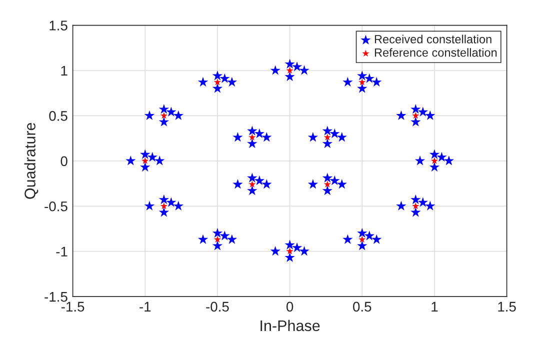 The height and width of the screenshot is (337, 560). What do you see at coordinates (290, 326) in the screenshot?
I see `x-axis-title: In-Phase` at bounding box center [290, 326].